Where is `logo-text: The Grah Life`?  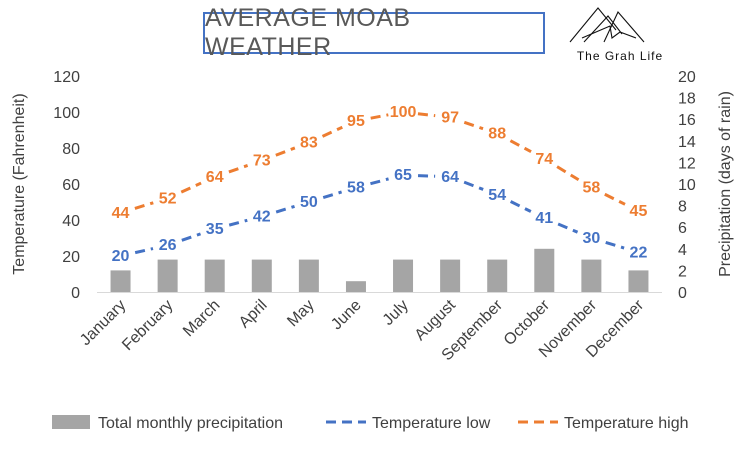
logo-text: The Grah Life is located at coordinates (620, 56).